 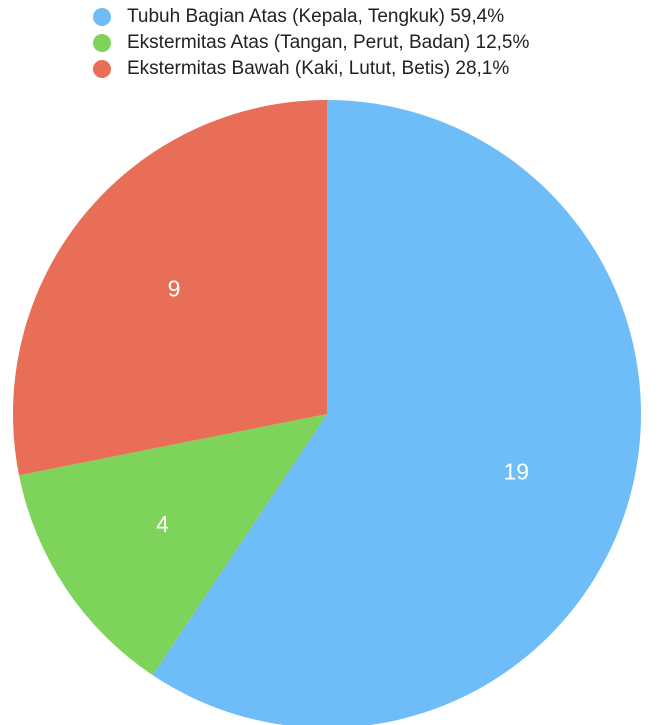 I want to click on slice-value-label-ekstermitas-bawah: 9, so click(x=174, y=289).